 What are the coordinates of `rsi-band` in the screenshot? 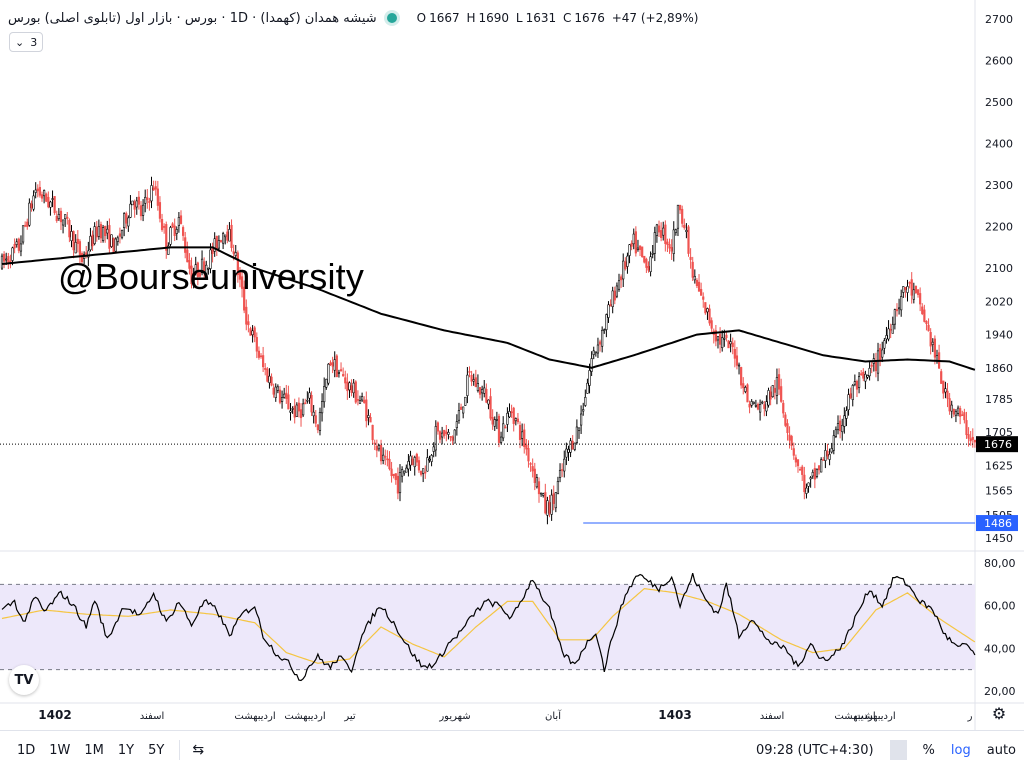 It's located at (487, 627).